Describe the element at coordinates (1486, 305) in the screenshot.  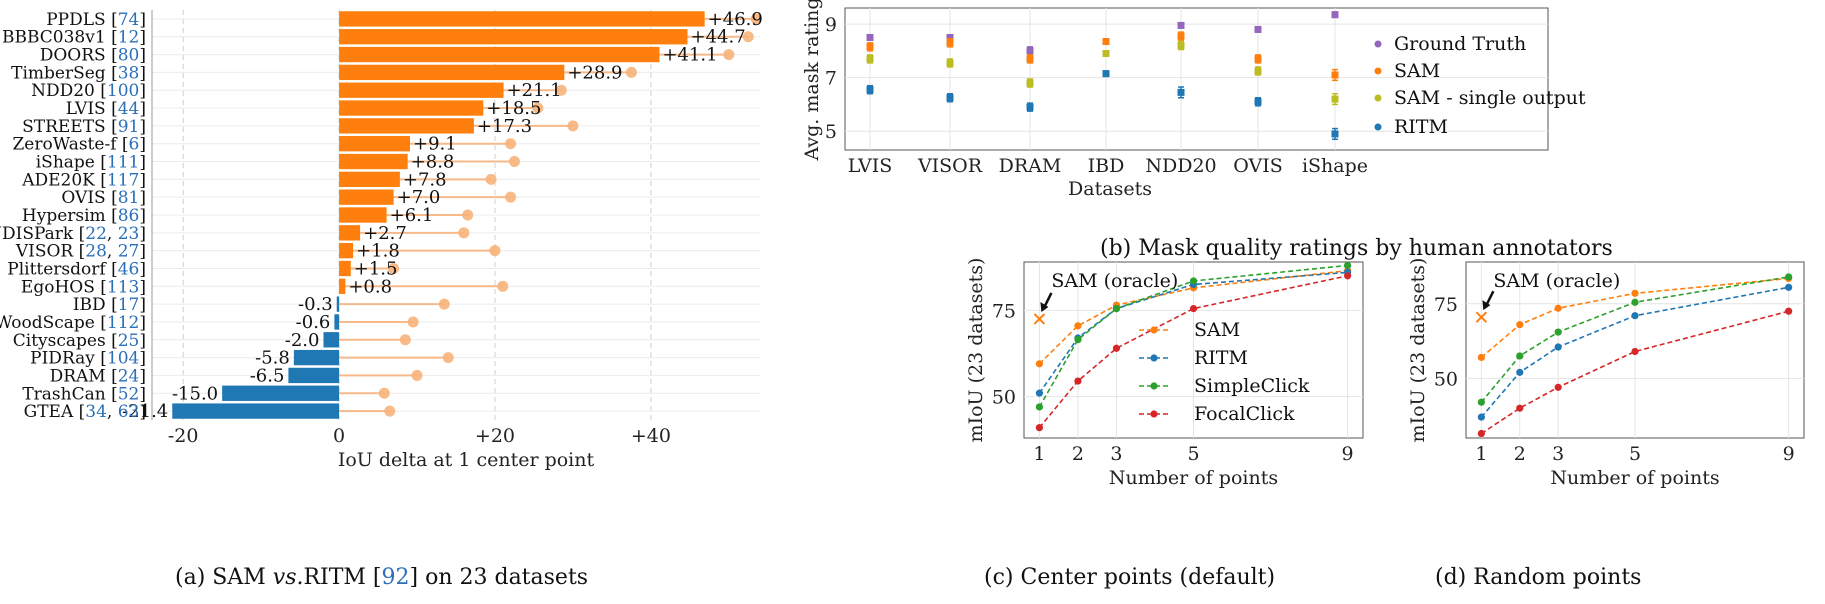
I see `oracle-arrow-head` at that location.